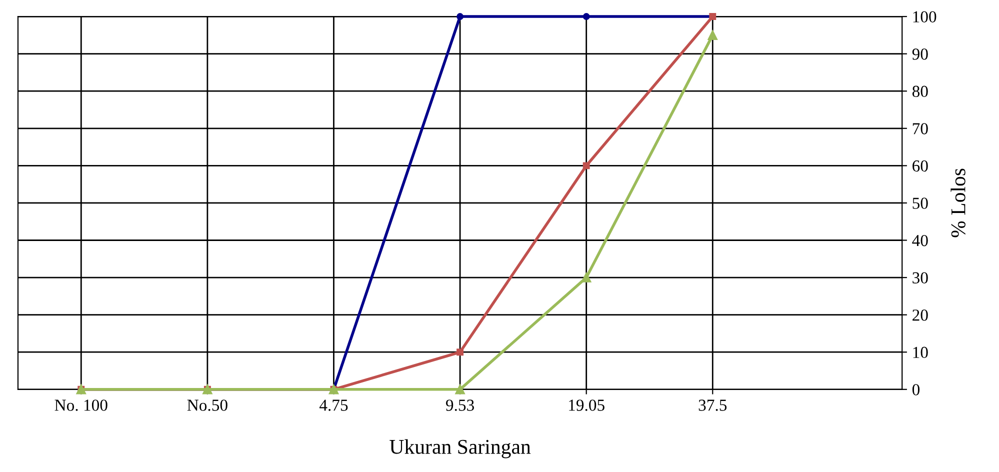  Describe the element at coordinates (920, 203) in the screenshot. I see `y-tick-label: 50` at that location.